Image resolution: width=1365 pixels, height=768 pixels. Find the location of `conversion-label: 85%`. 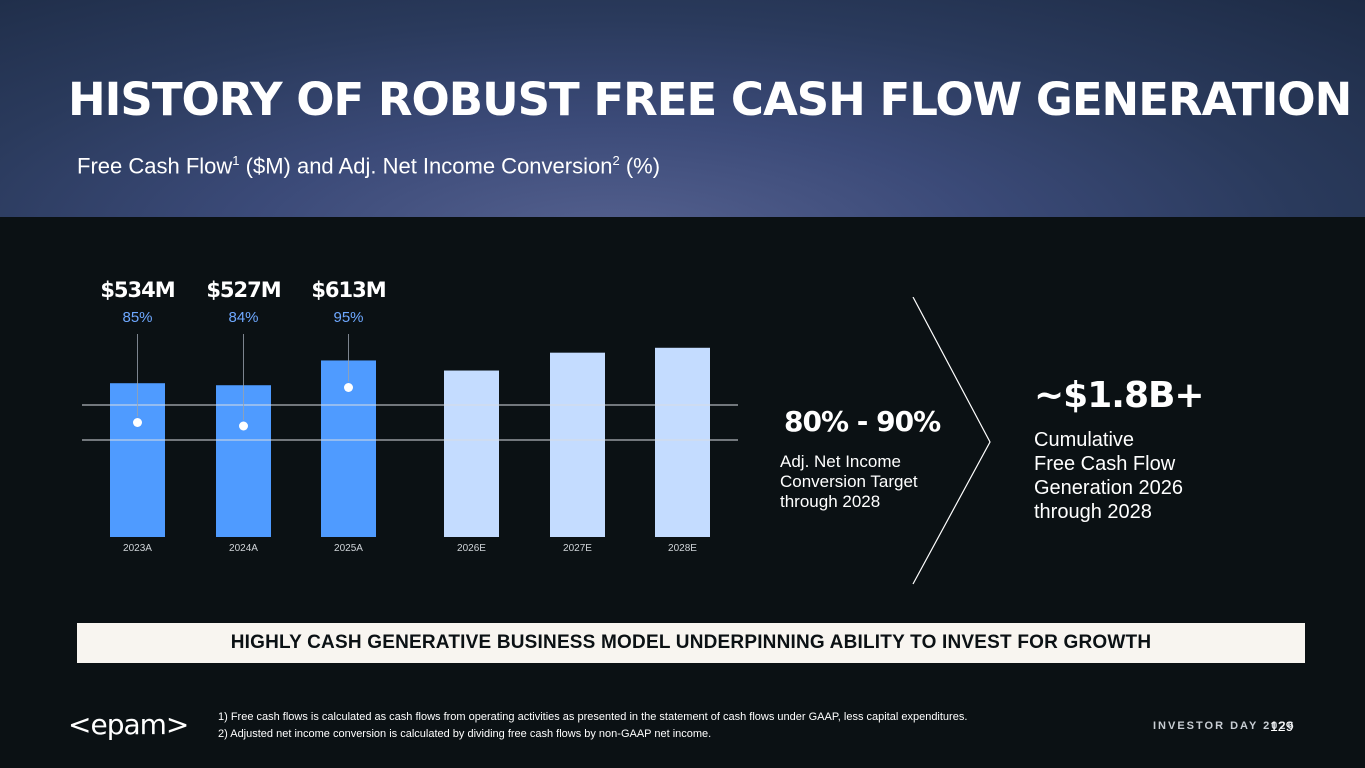

conversion-label: 85% is located at coordinates (137, 317).